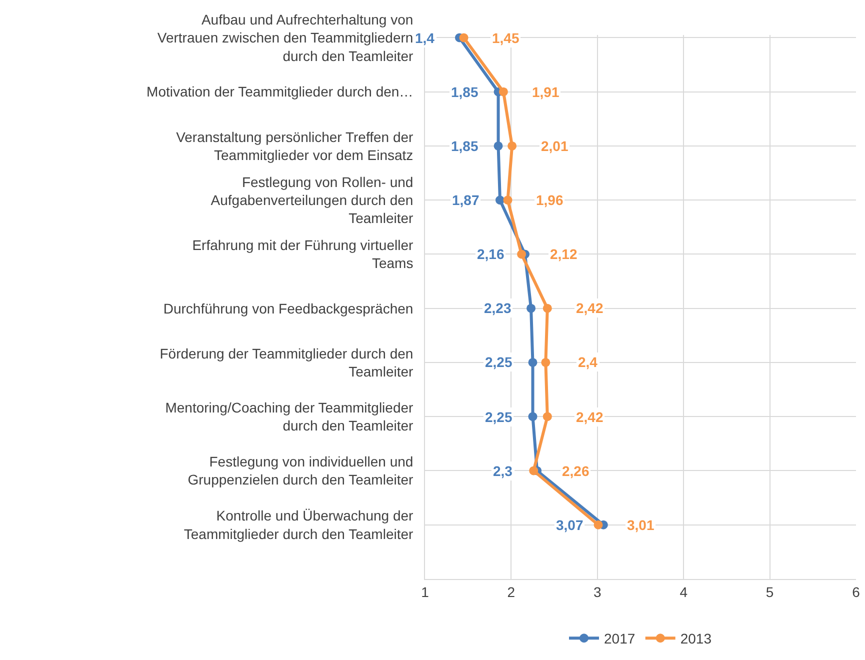  Describe the element at coordinates (289, 416) in the screenshot. I see `y-tick-label: Mentoring/Coaching der Teammitglieder durch den Teamleiter` at that location.